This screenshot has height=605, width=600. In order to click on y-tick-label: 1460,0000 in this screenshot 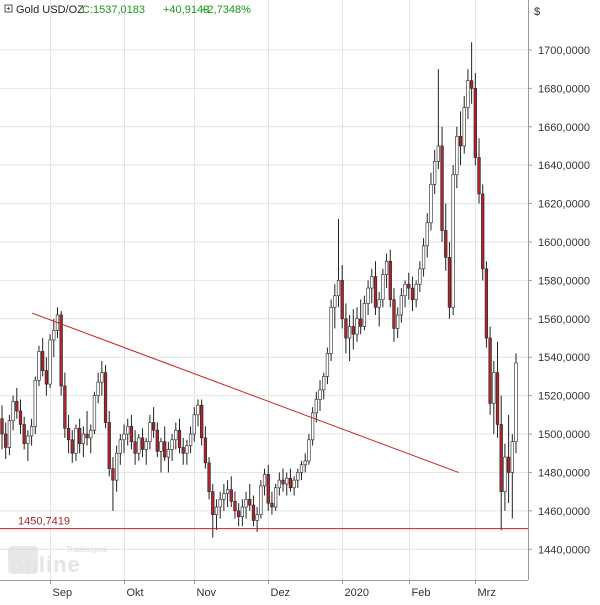, I will do `click(564, 512)`.